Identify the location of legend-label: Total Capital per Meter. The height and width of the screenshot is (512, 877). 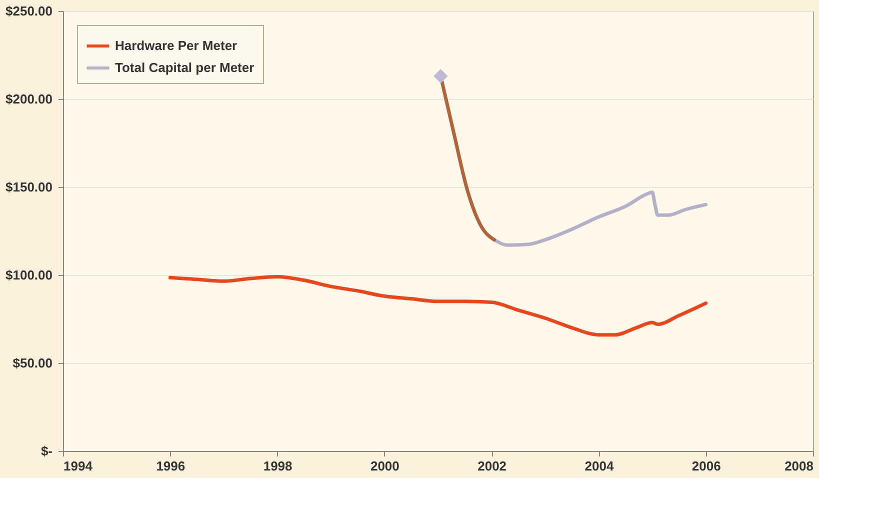
(184, 67).